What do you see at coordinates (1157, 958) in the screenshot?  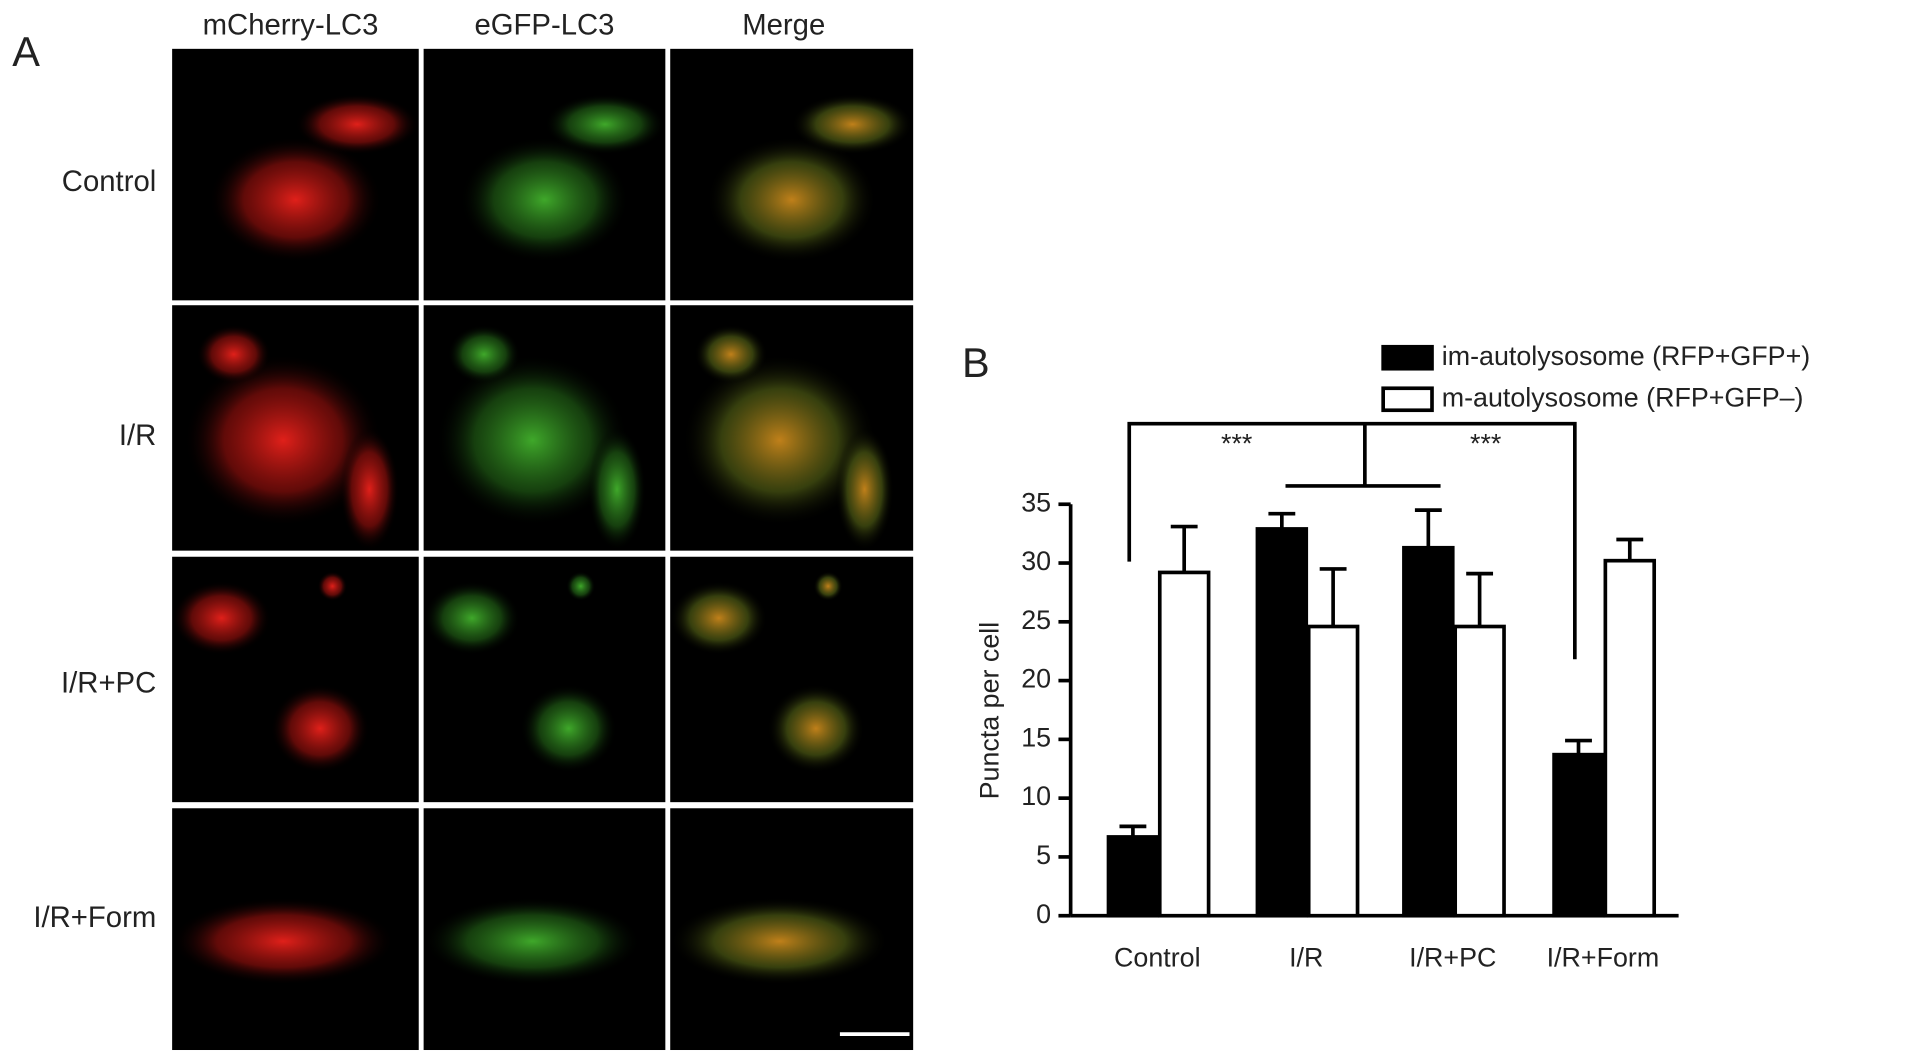 I see `x-tick-label: Control` at bounding box center [1157, 958].